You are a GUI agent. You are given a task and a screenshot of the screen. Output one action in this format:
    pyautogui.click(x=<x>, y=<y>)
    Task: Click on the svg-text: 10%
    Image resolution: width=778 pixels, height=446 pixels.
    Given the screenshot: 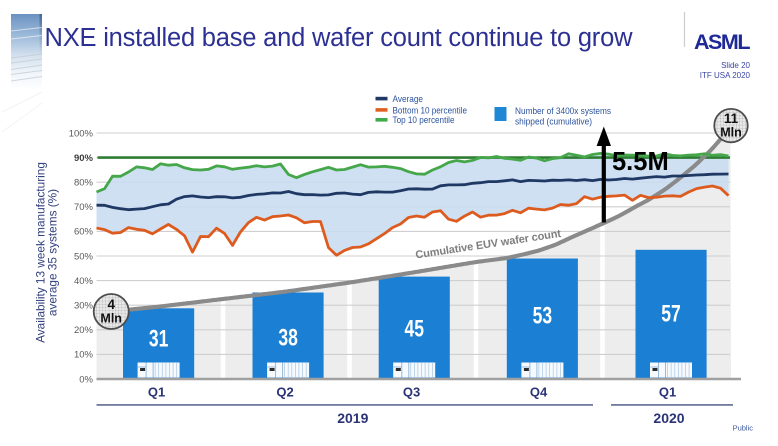 What is the action you would take?
    pyautogui.click(x=84, y=355)
    